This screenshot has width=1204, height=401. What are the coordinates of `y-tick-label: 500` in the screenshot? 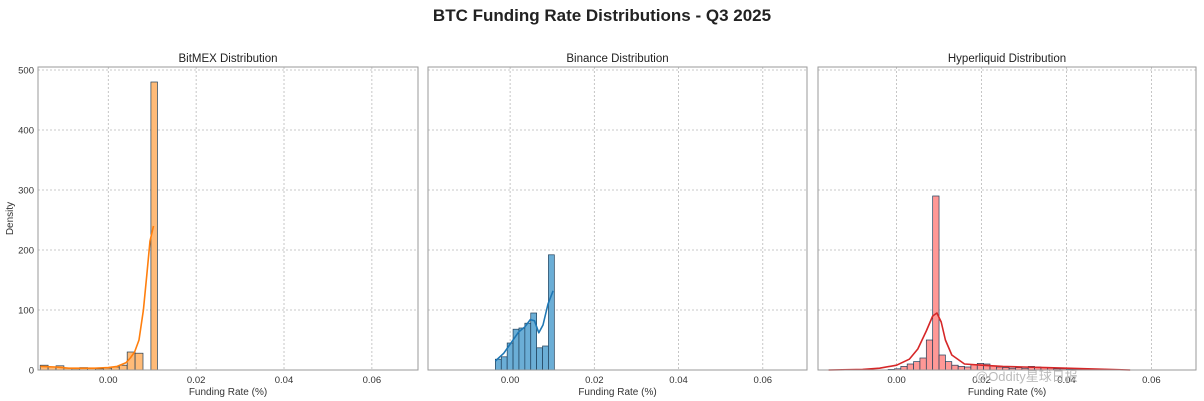 It's located at (26, 71).